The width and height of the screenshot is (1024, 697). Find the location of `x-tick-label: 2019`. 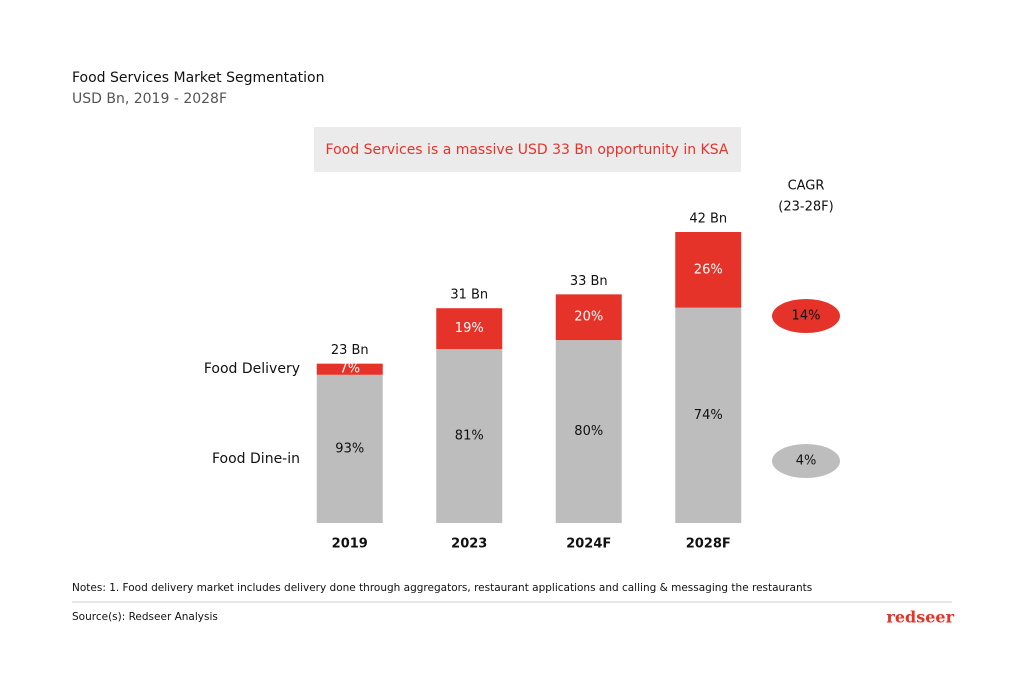

x-tick-label: 2019 is located at coordinates (350, 544).